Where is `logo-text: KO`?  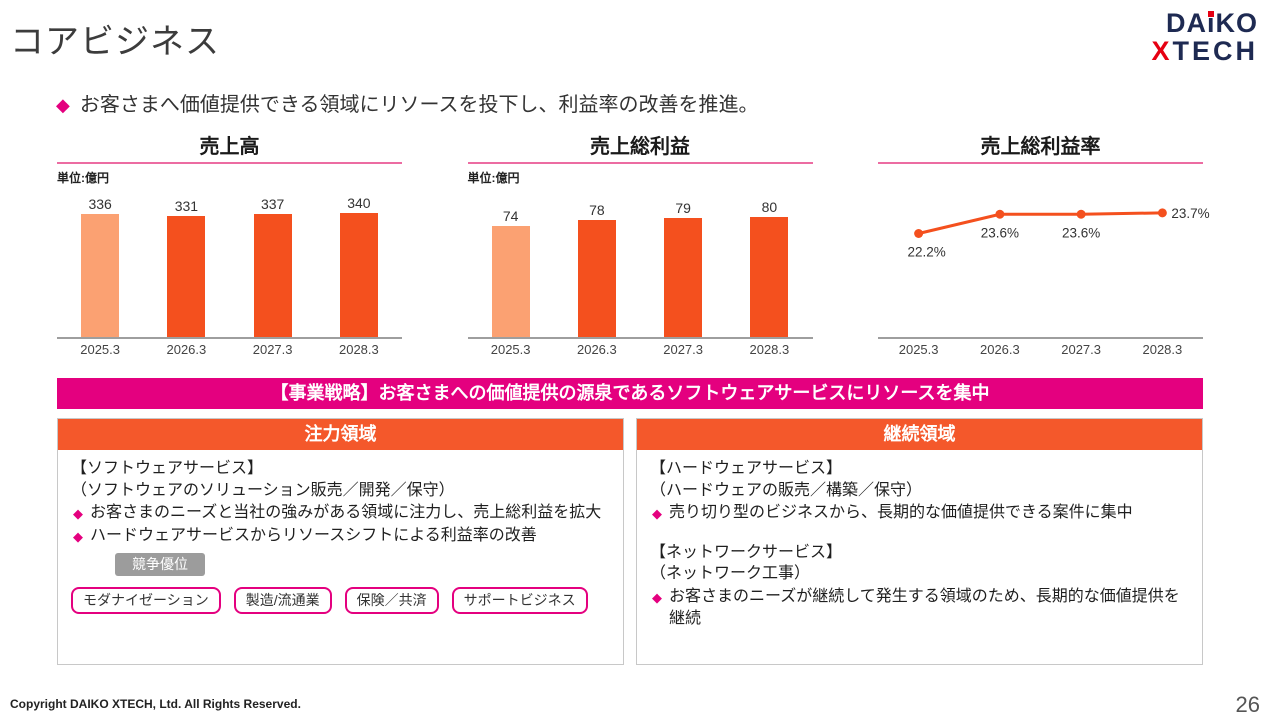
logo-text: KO is located at coordinates (1236, 23).